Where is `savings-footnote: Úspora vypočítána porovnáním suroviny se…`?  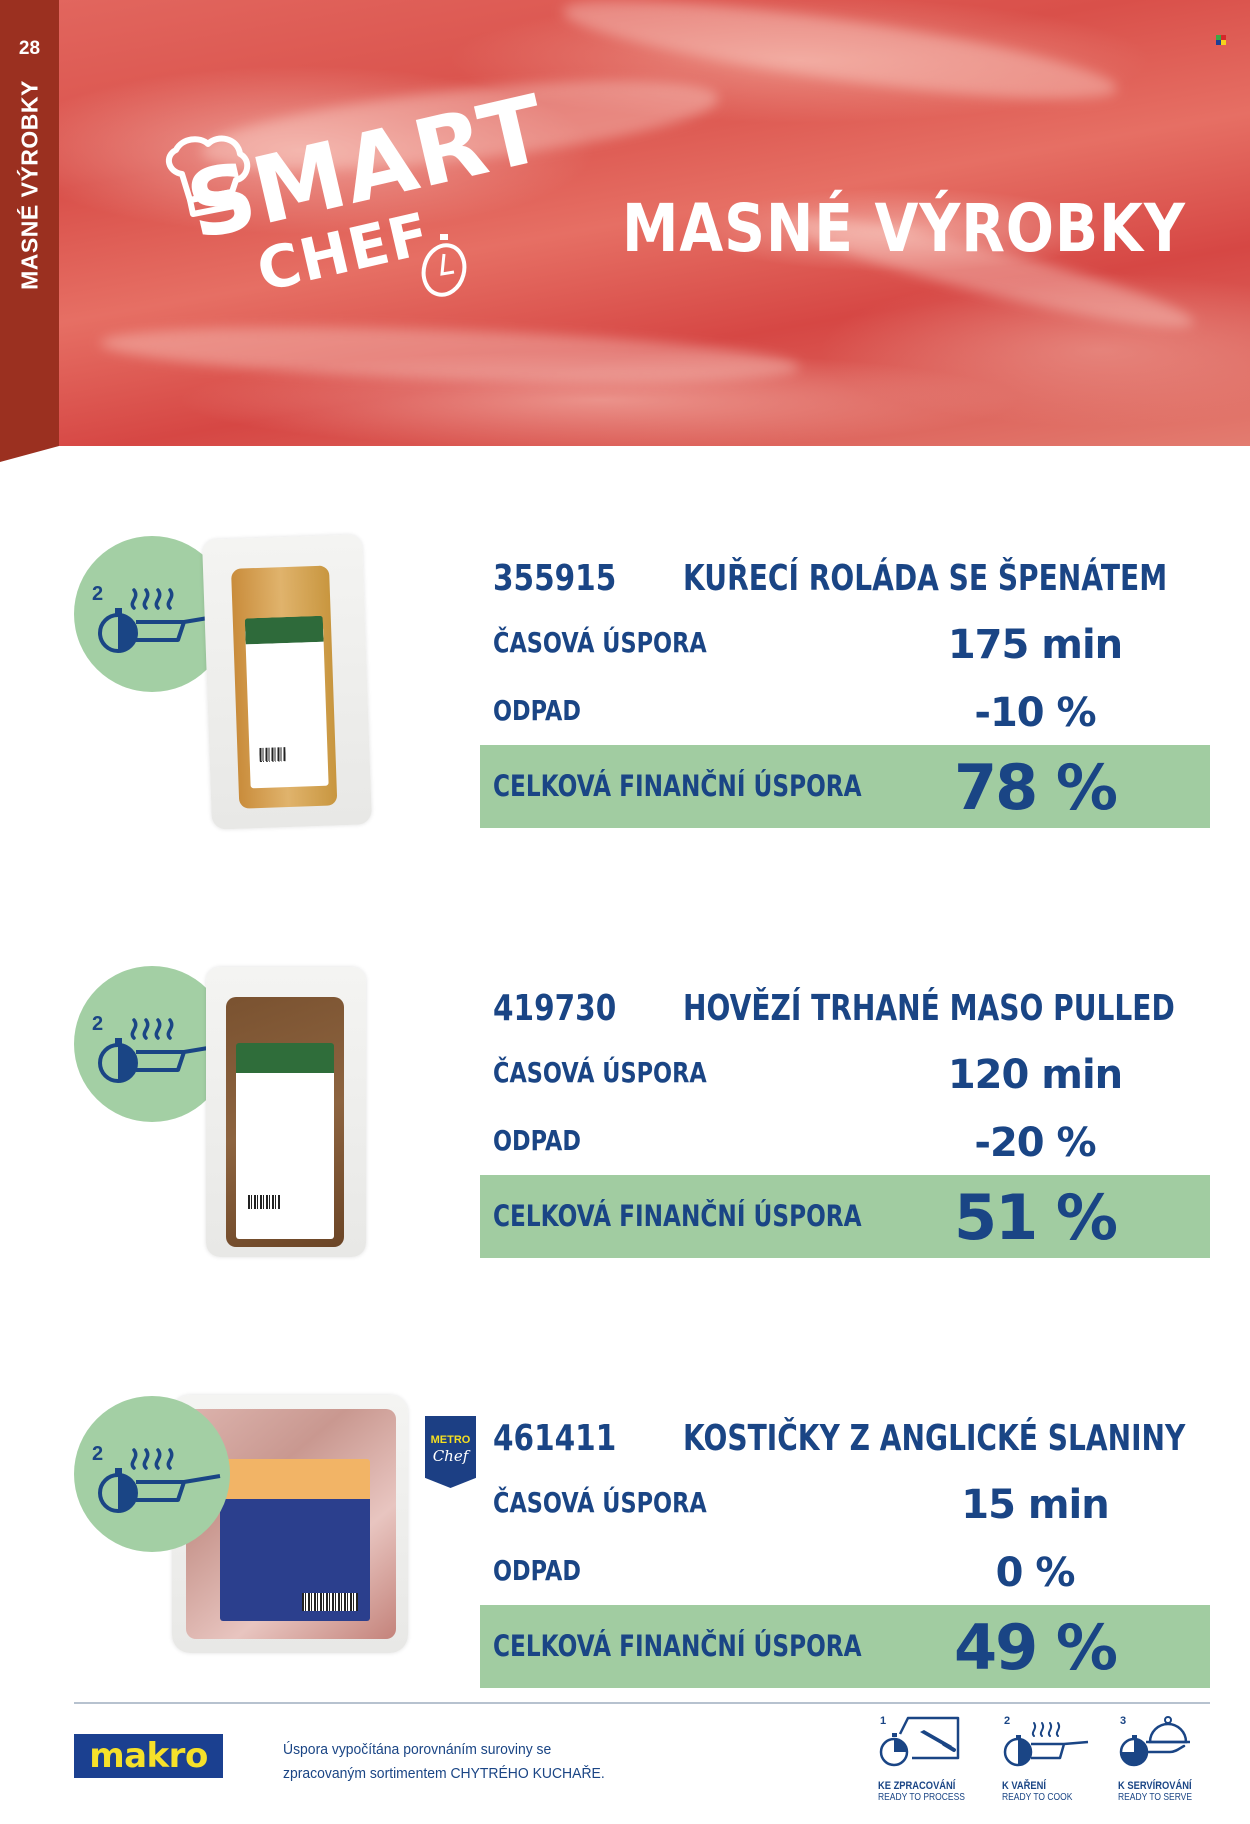 savings-footnote: Úspora vypočítána porovnáním suroviny se… is located at coordinates (450, 1762).